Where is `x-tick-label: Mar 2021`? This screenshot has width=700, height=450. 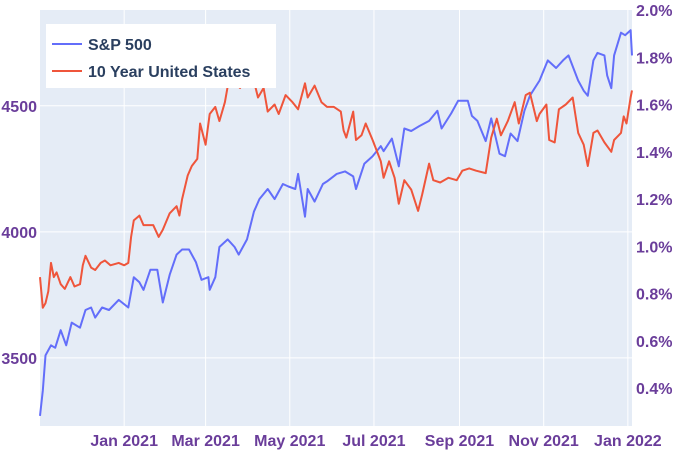 x-tick-label: Mar 2021 is located at coordinates (205, 441).